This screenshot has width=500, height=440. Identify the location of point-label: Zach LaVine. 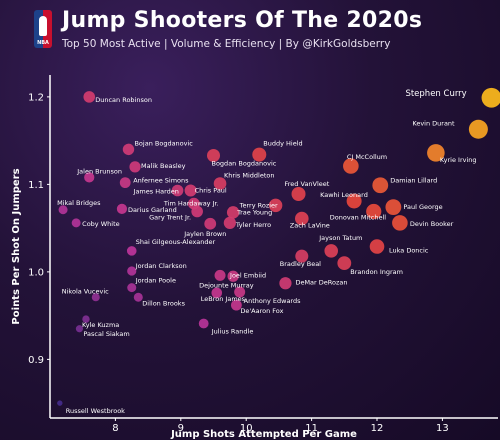
(310, 226).